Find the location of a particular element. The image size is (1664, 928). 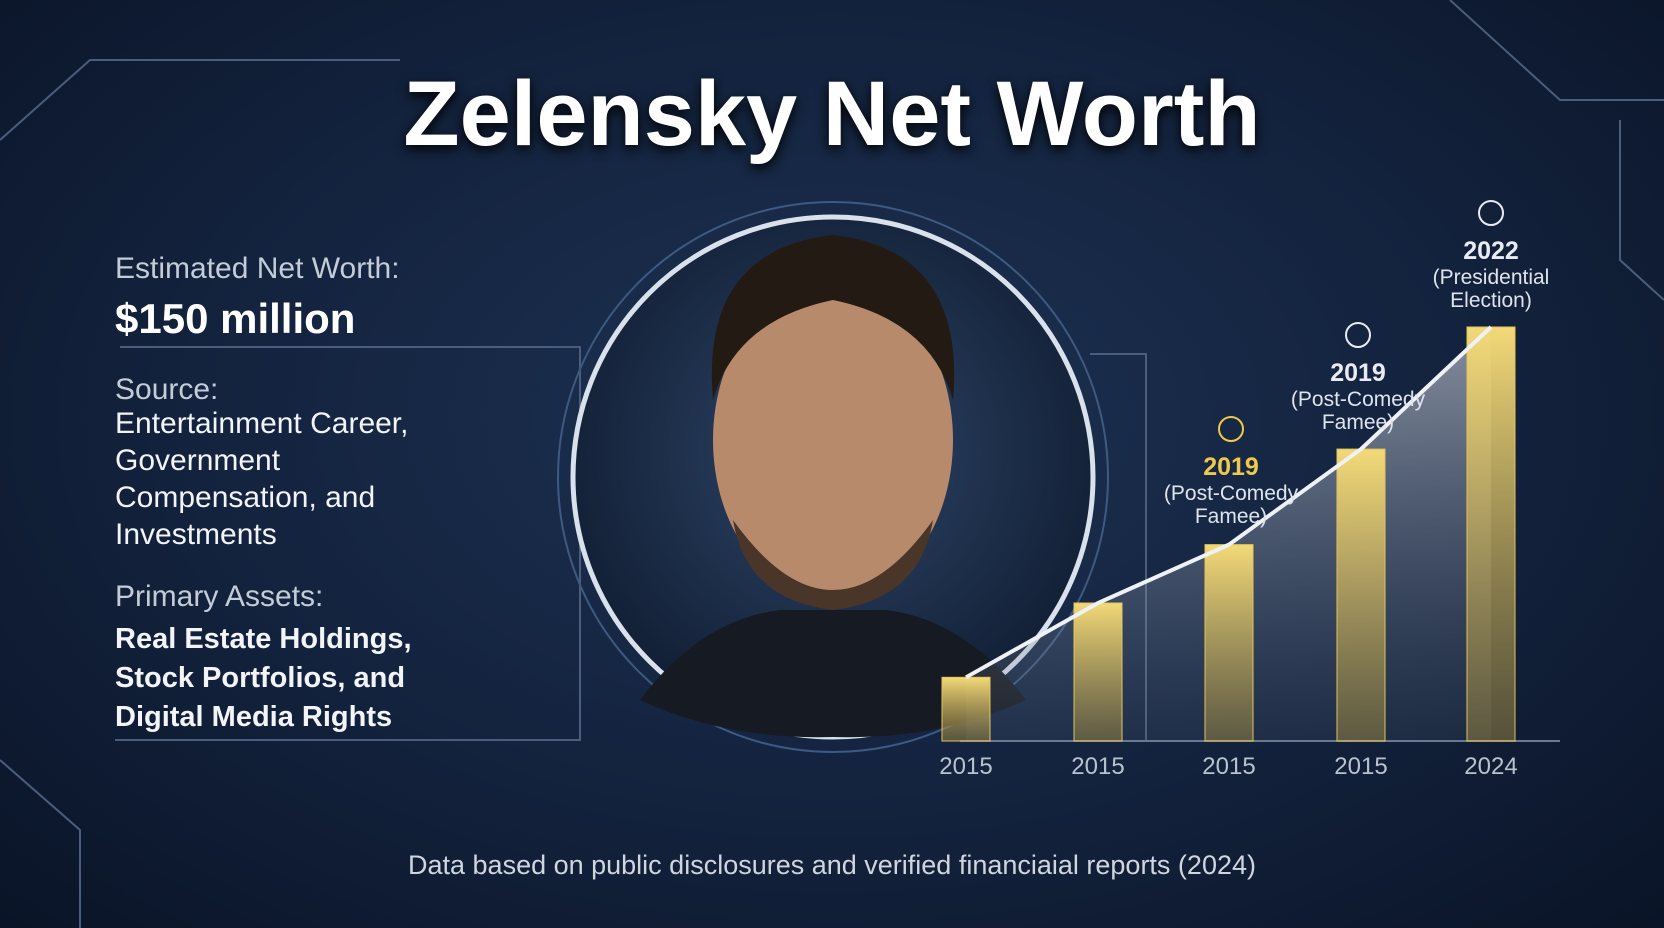

annotation-year: 2022 is located at coordinates (1491, 251).